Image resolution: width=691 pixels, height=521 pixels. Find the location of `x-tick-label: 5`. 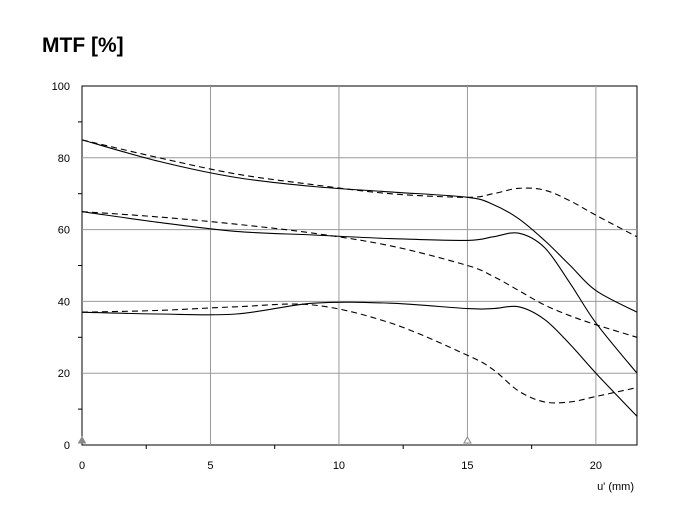

x-tick-label: 5 is located at coordinates (210, 466).